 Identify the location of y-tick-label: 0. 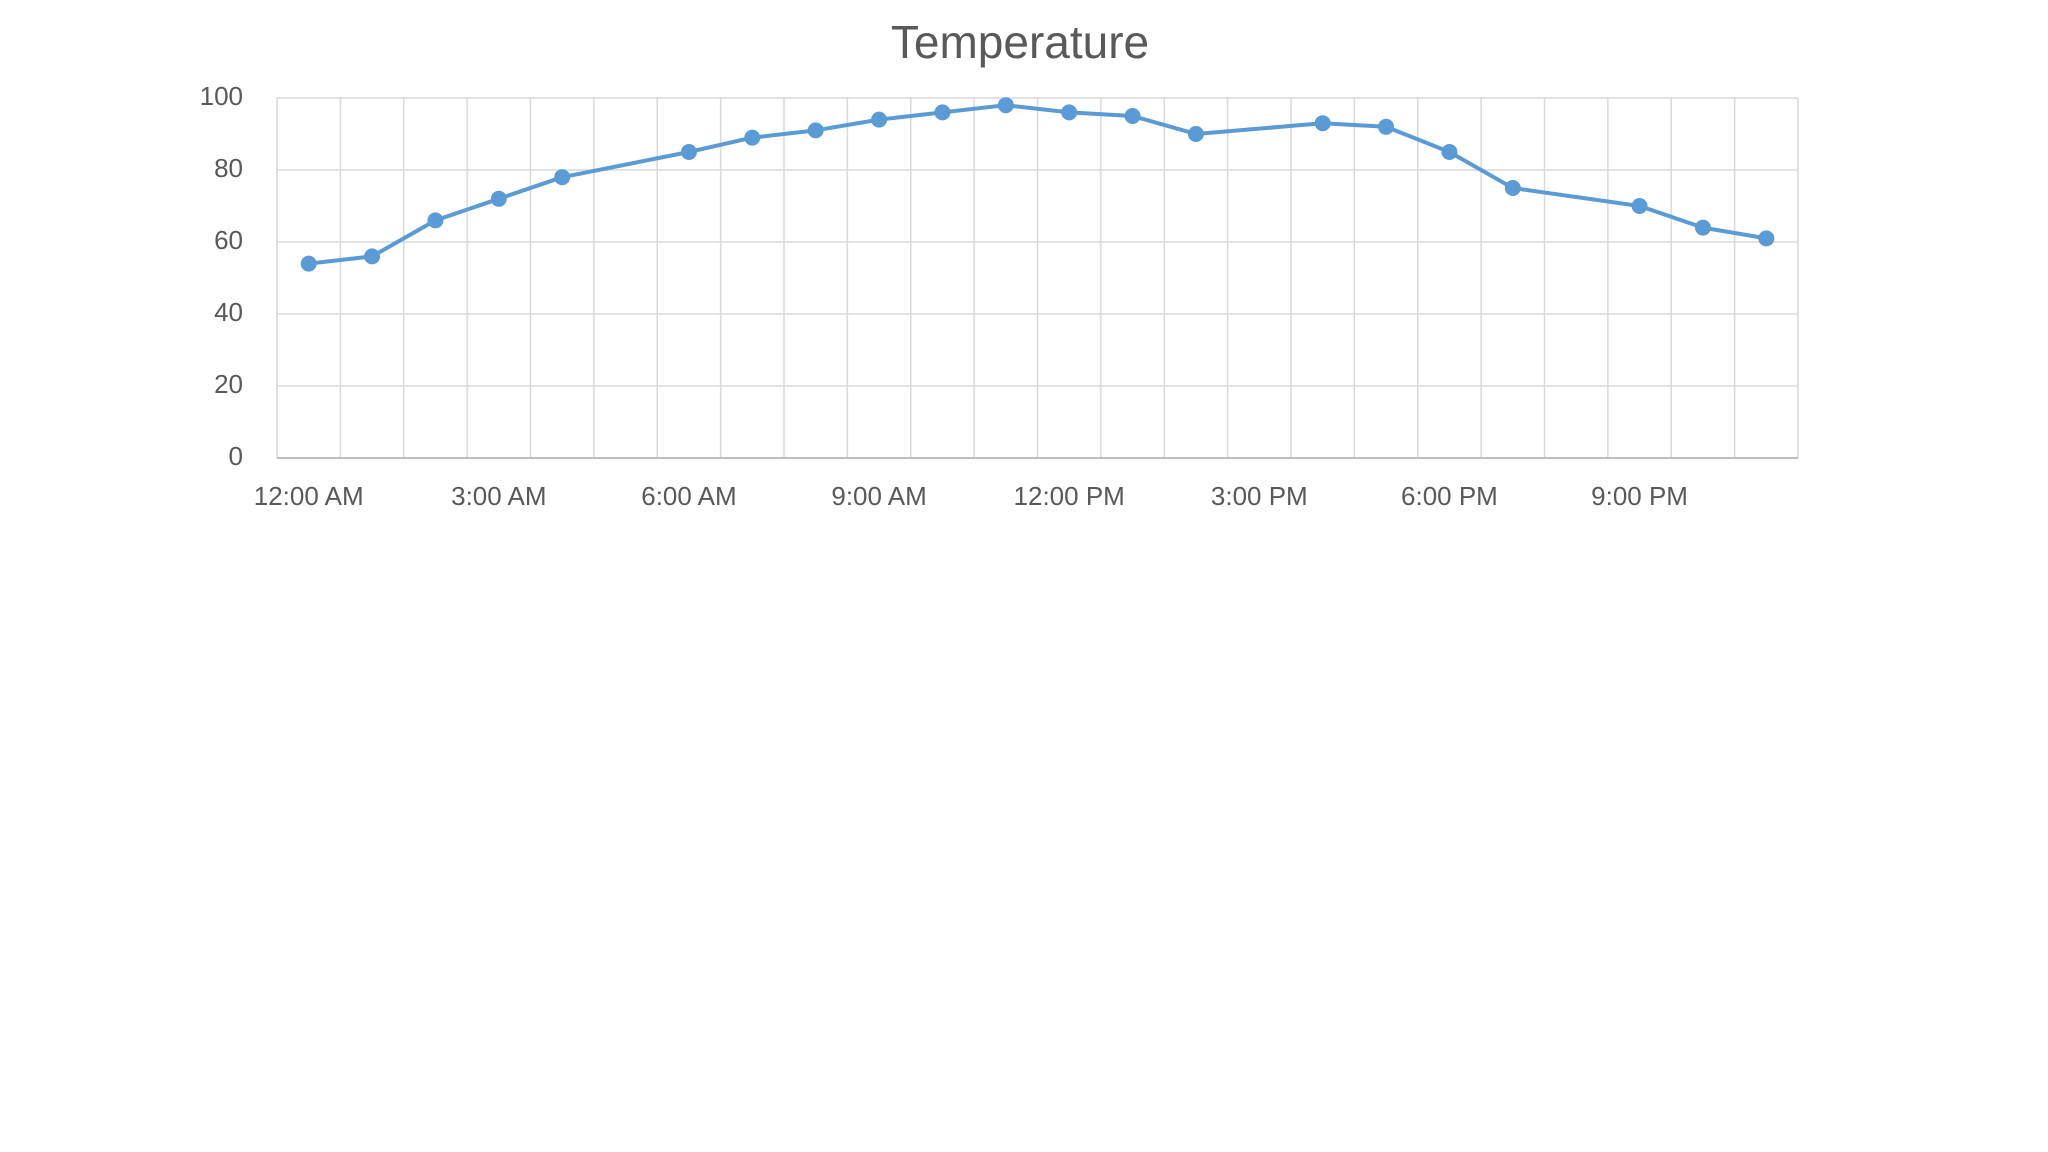
(236, 456).